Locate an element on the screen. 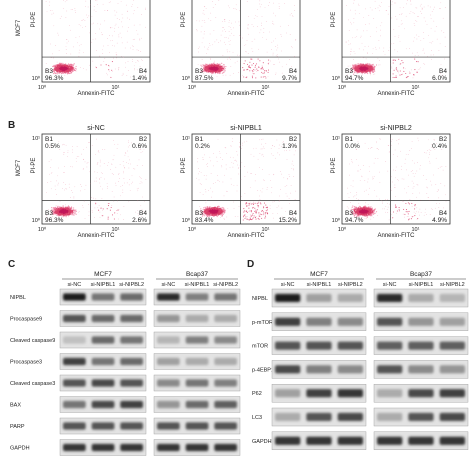 This screenshot has height=474, width=474. blot-group-header: Bcap37 is located at coordinates (197, 274).